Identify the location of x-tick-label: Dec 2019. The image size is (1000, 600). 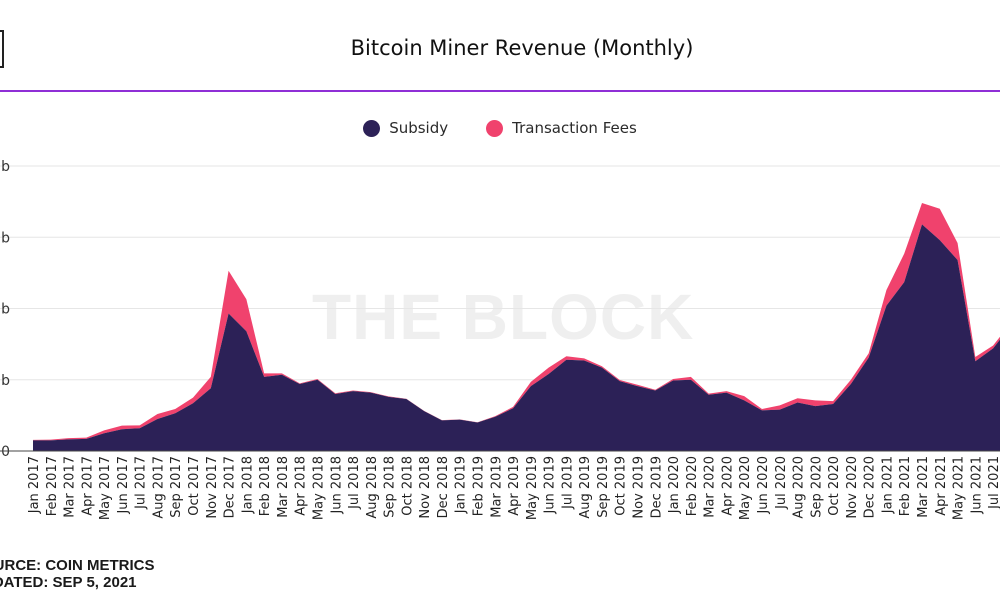
(656, 487).